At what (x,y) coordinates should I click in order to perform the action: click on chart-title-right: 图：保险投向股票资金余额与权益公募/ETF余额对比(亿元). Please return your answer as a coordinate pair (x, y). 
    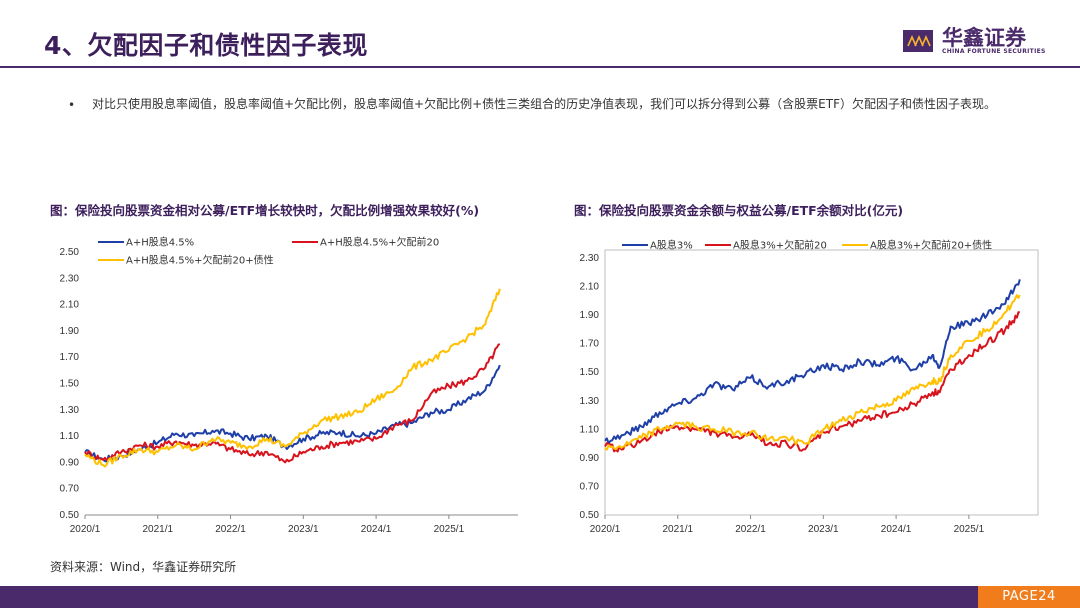
    Looking at the image, I should click on (739, 210).